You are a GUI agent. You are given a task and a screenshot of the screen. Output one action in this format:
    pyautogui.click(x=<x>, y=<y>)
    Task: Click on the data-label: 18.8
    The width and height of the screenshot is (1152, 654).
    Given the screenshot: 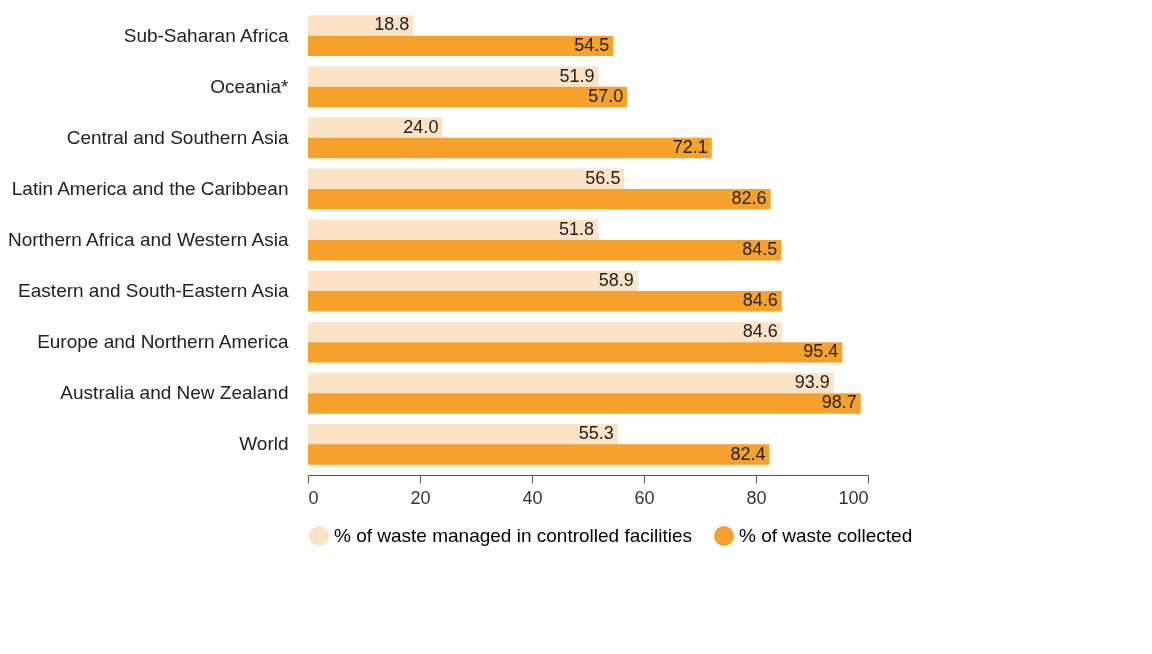 What is the action you would take?
    pyautogui.click(x=392, y=24)
    